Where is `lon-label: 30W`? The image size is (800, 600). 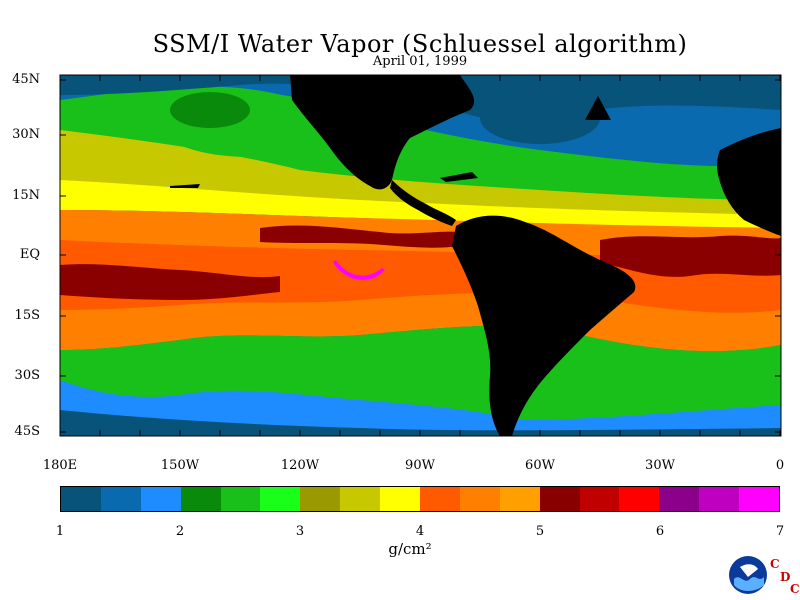
lon-label: 30W is located at coordinates (660, 465).